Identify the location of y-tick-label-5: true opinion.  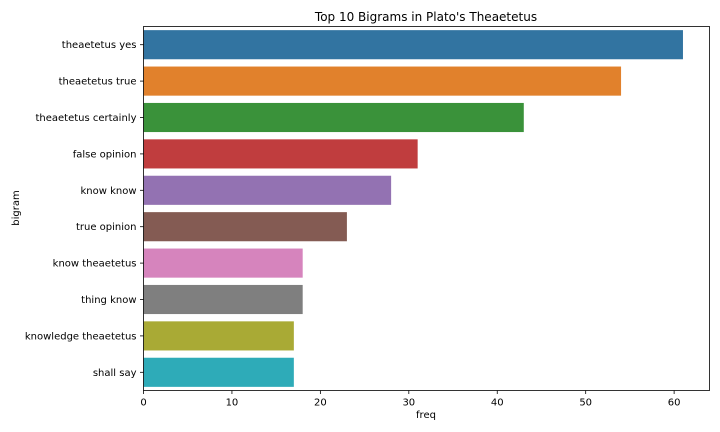
(106, 227).